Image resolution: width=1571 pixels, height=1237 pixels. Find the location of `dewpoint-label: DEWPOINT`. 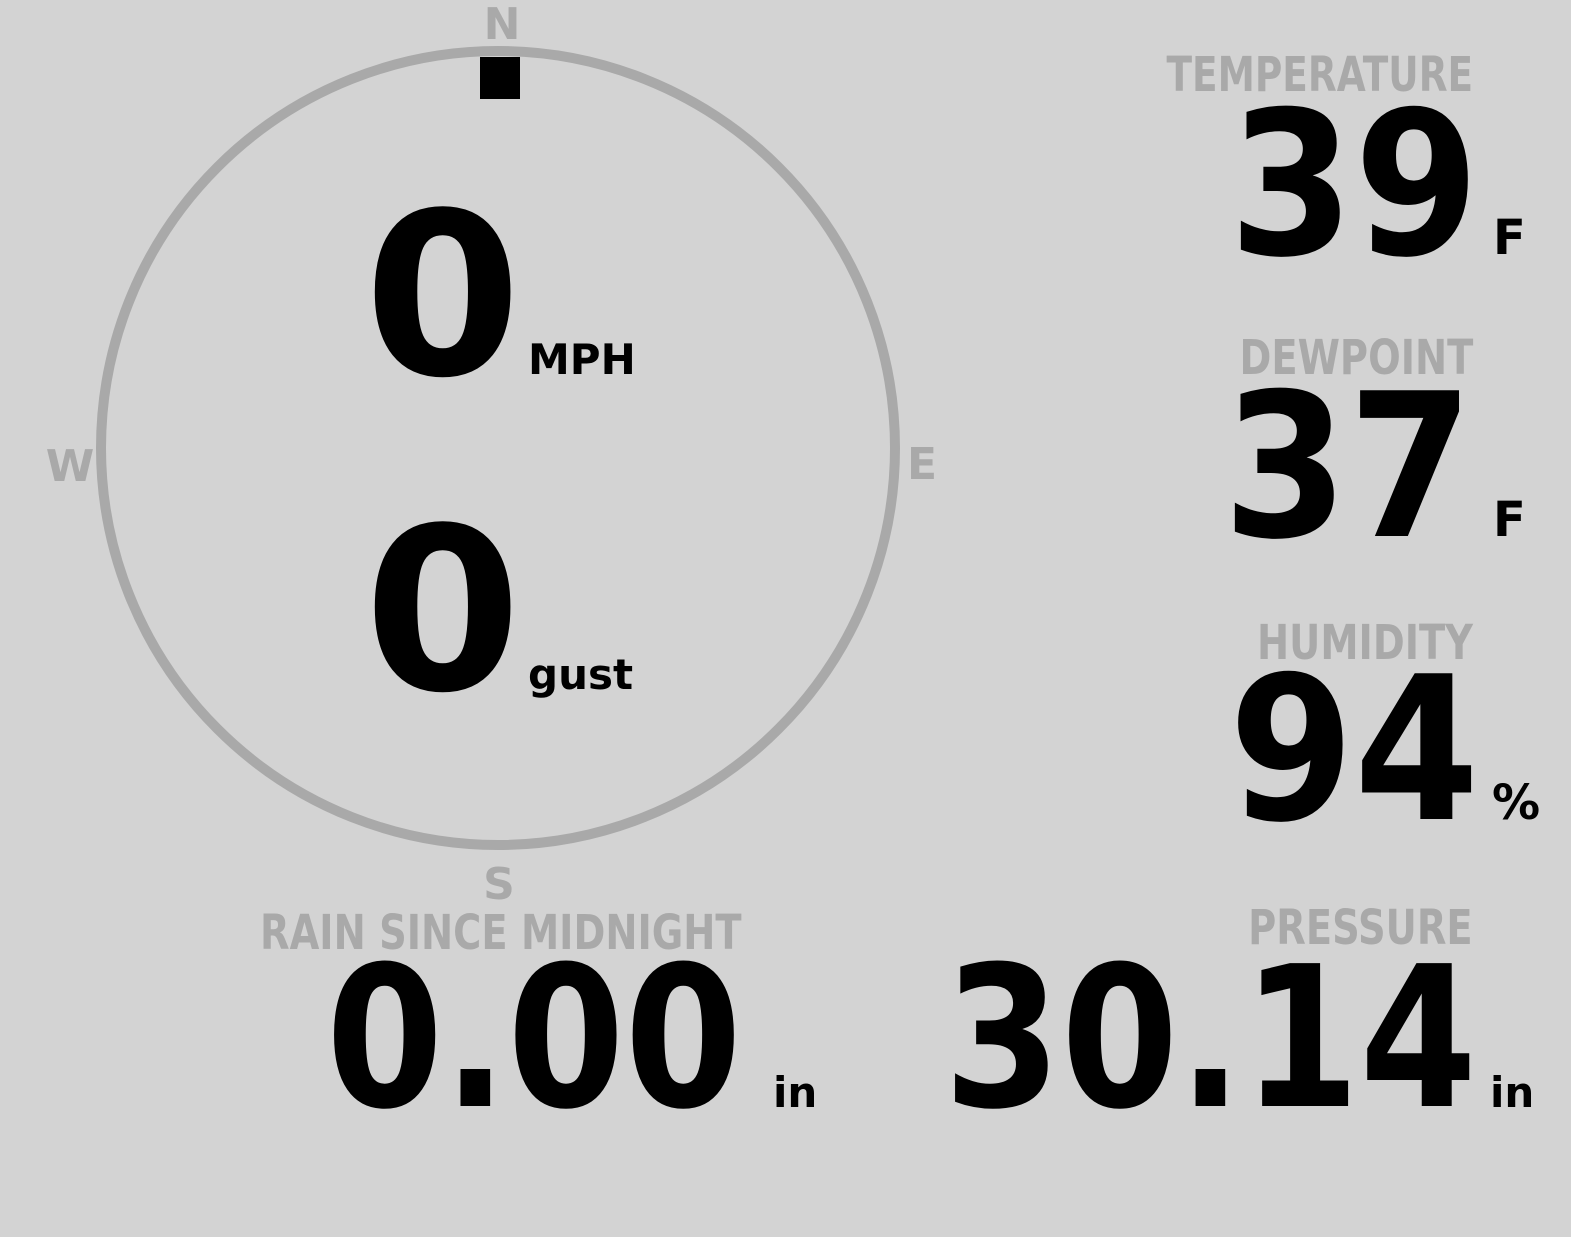

dewpoint-label: DEWPOINT is located at coordinates (1356, 358).